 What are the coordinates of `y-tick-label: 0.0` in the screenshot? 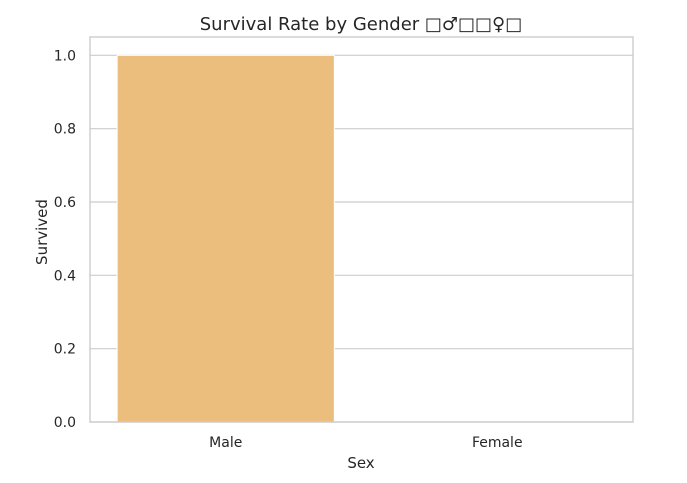 It's located at (65, 423).